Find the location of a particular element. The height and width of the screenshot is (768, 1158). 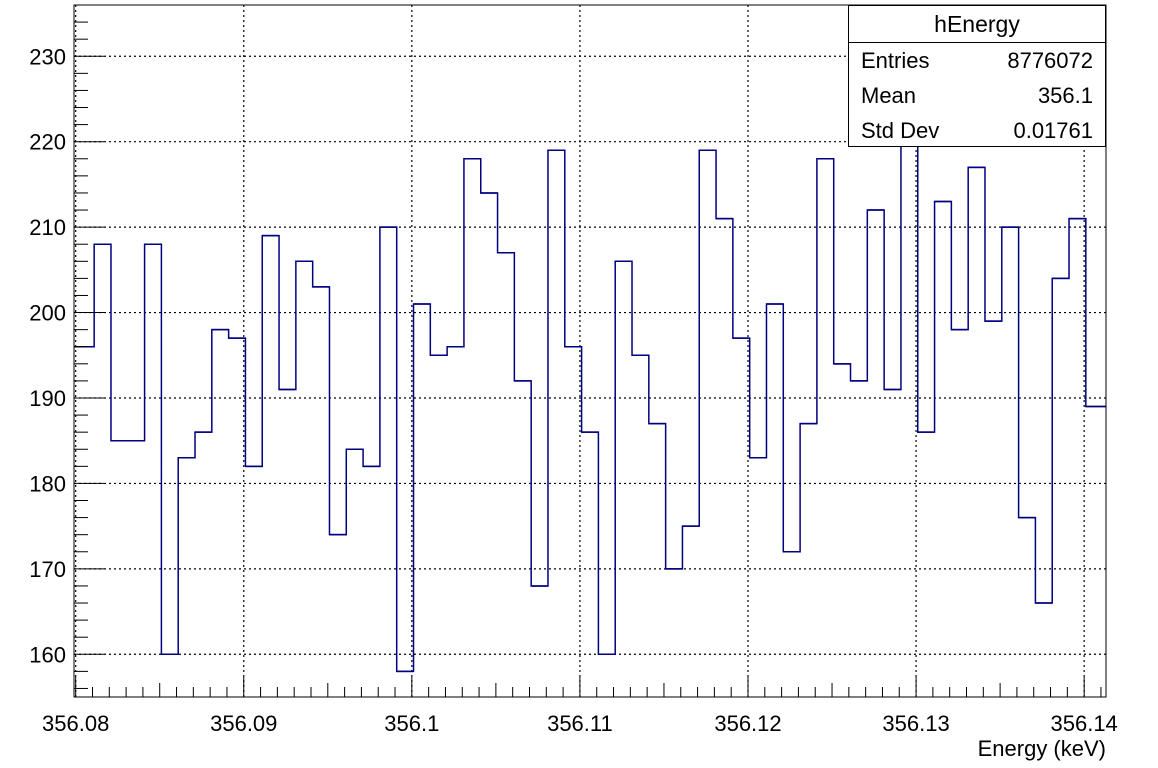

x-tick-label: 356.09 is located at coordinates (243, 723).